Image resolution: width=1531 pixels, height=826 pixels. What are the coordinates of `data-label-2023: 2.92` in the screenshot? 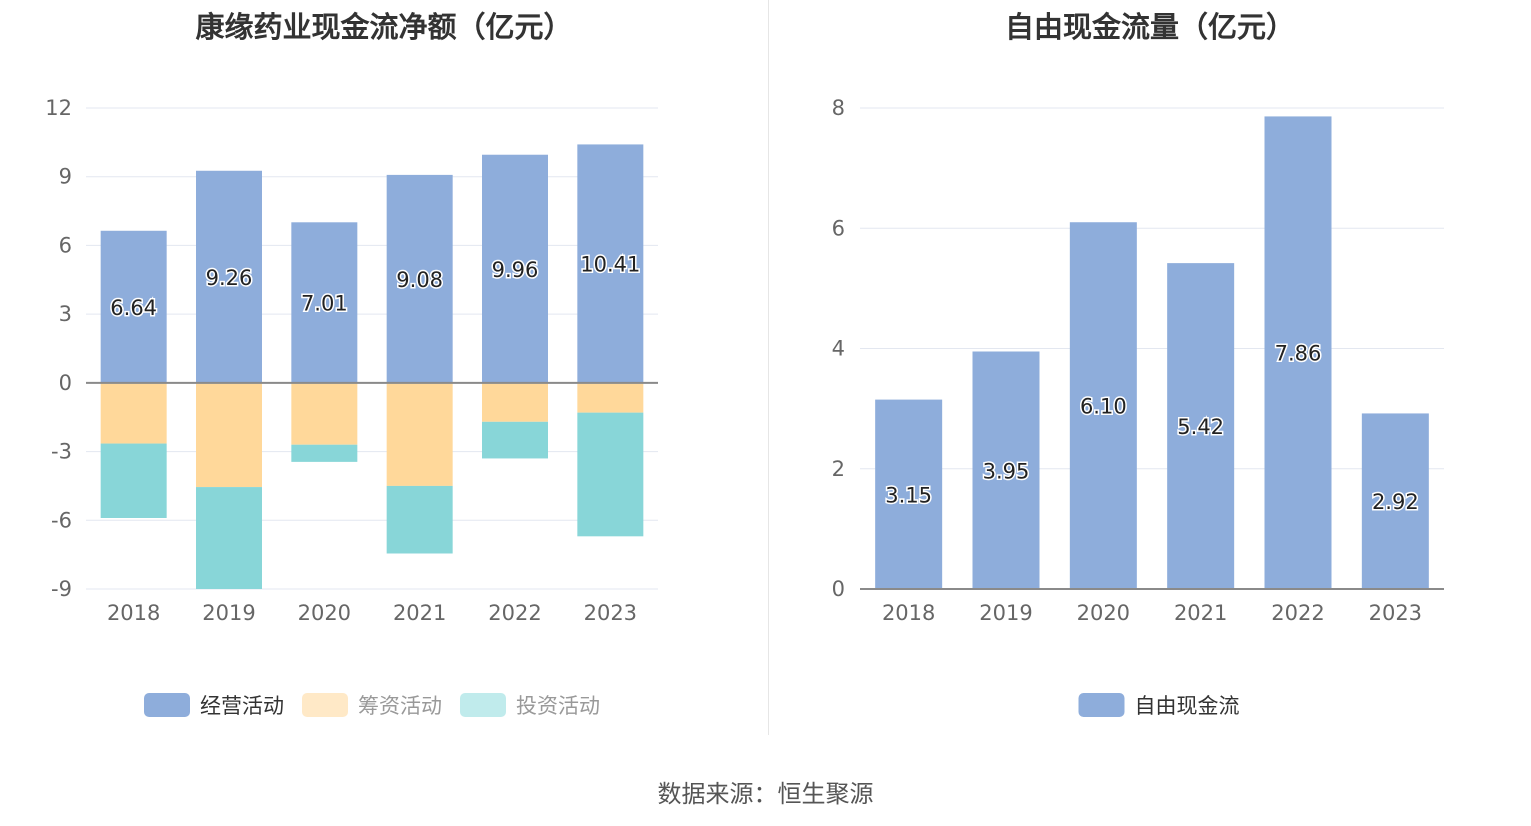 It's located at (1395, 502).